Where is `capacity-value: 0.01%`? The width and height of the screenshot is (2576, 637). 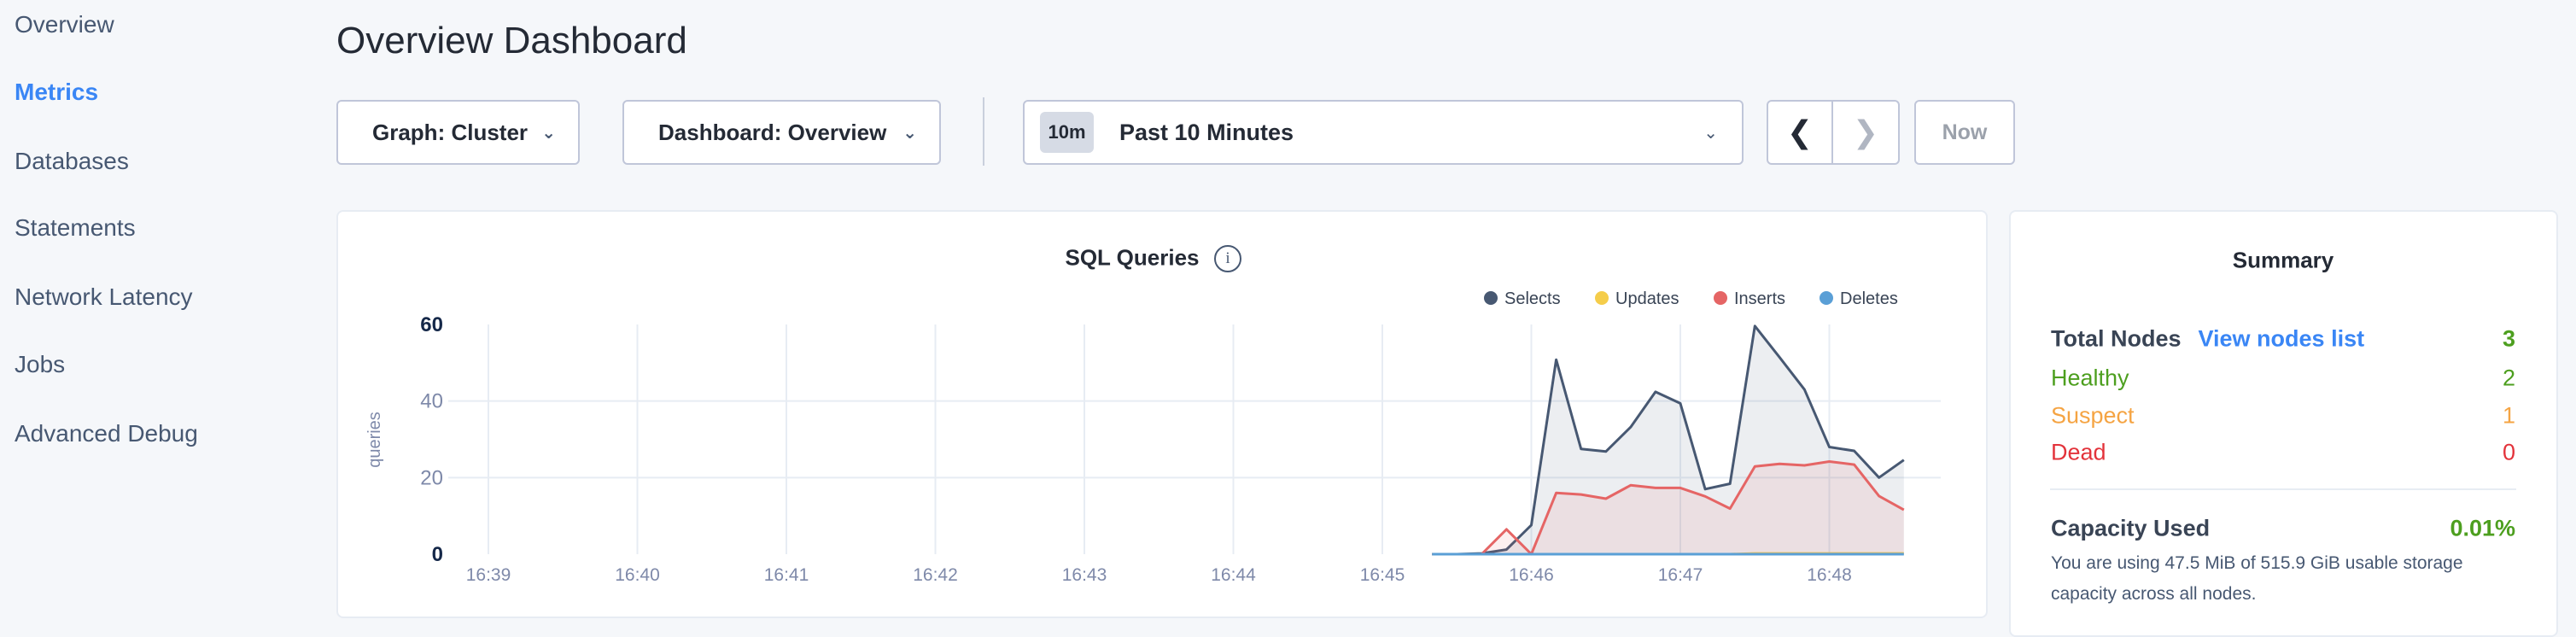
capacity-value: 0.01% is located at coordinates (2482, 529).